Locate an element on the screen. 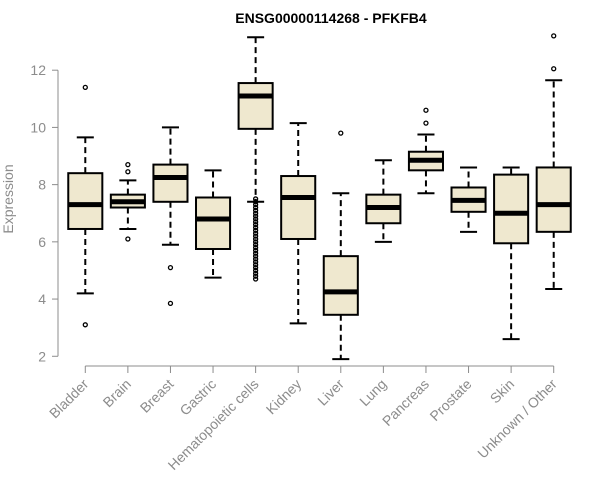 The width and height of the screenshot is (600, 500). box-lung is located at coordinates (383, 201).